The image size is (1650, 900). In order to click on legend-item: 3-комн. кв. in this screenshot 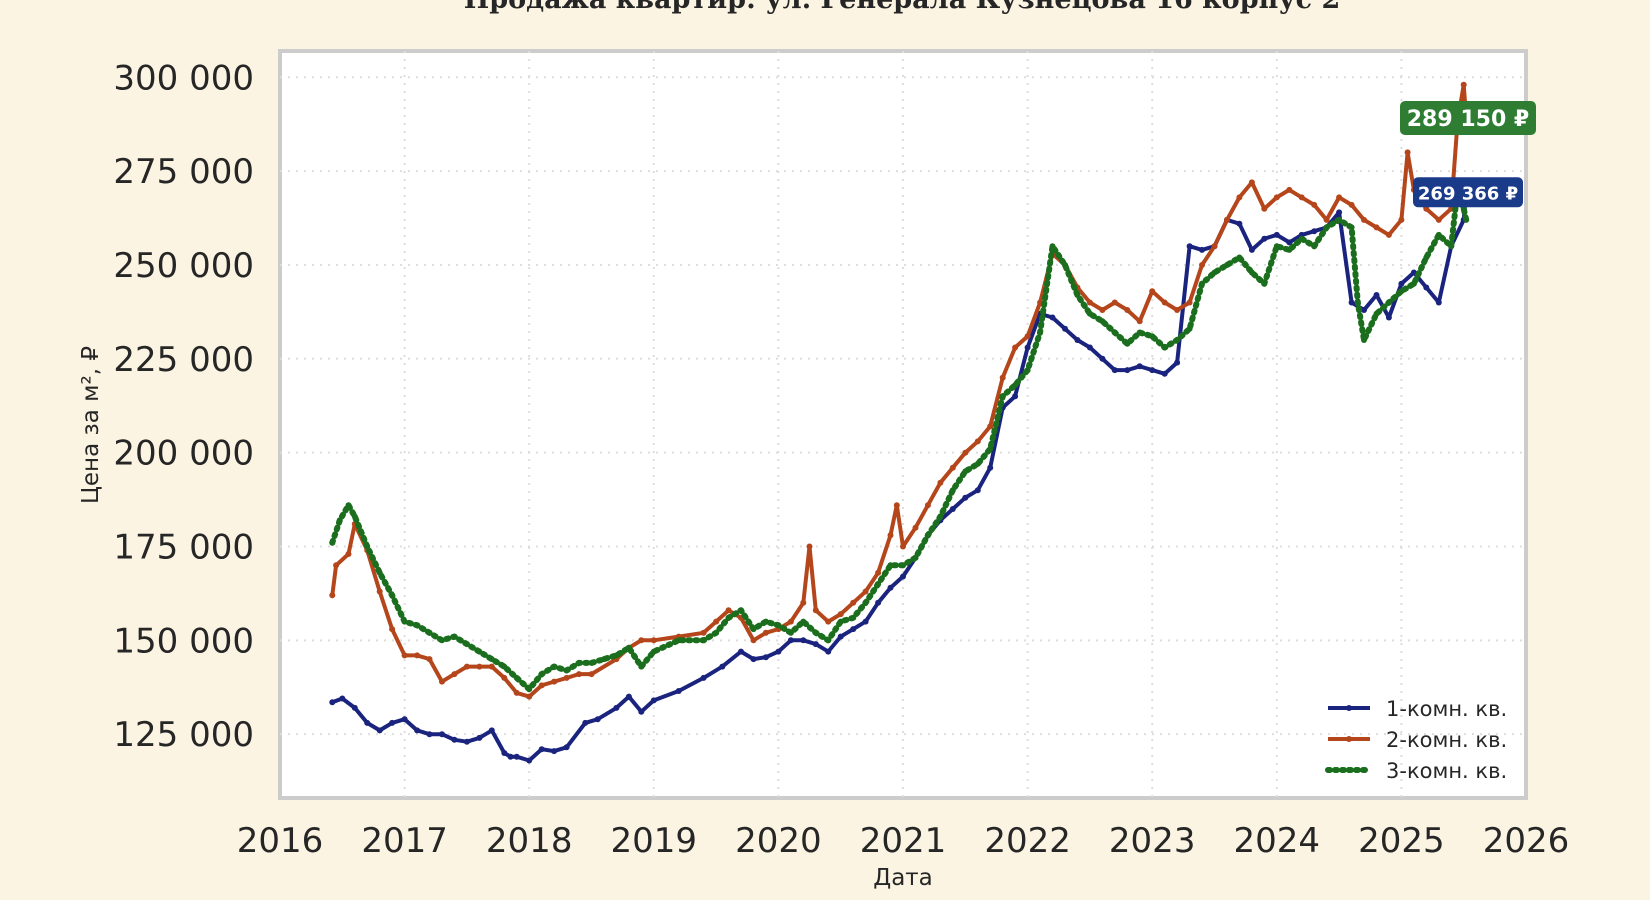, I will do `click(1416, 771)`.